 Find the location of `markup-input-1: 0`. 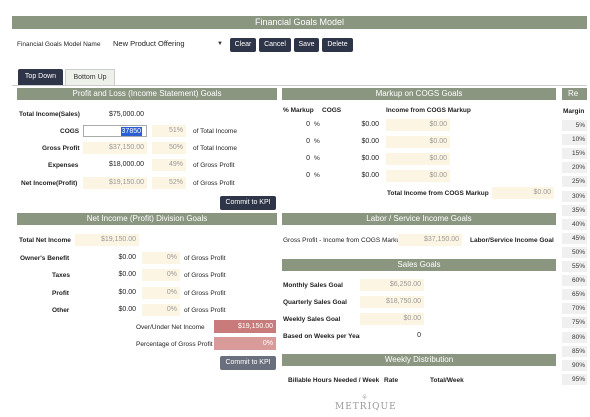

markup-input-1: 0 is located at coordinates (299, 125).